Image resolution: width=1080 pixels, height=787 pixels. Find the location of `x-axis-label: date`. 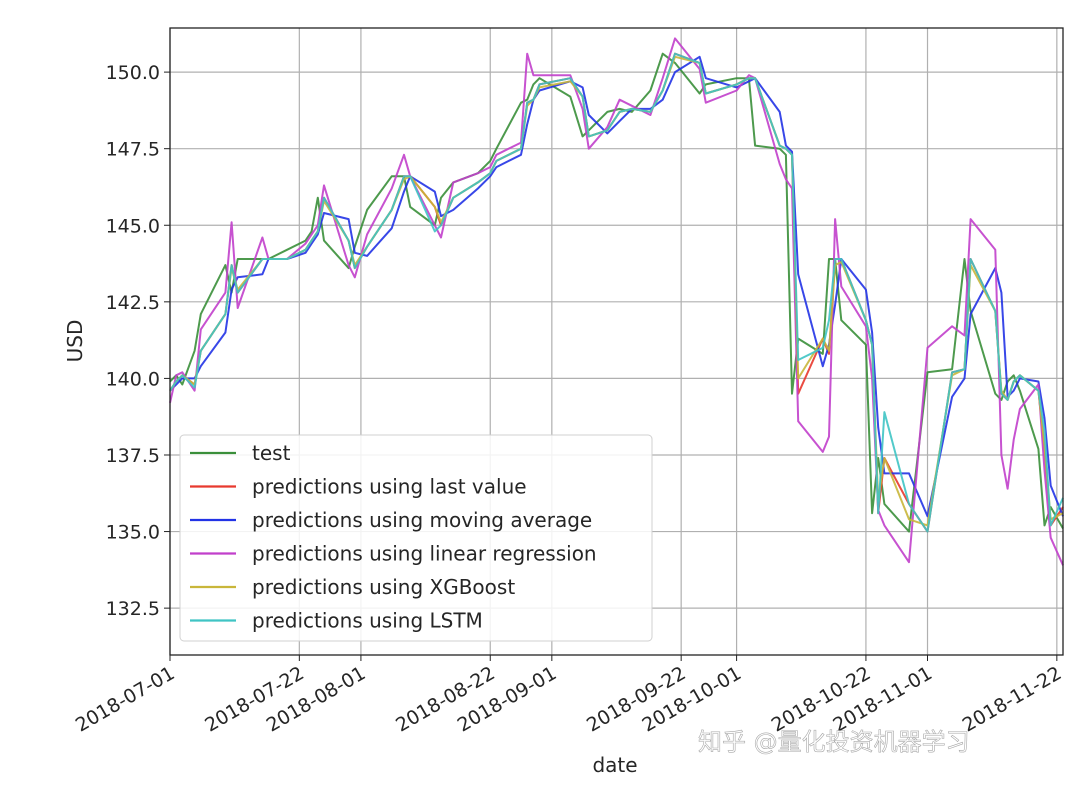

x-axis-label: date is located at coordinates (614, 765).